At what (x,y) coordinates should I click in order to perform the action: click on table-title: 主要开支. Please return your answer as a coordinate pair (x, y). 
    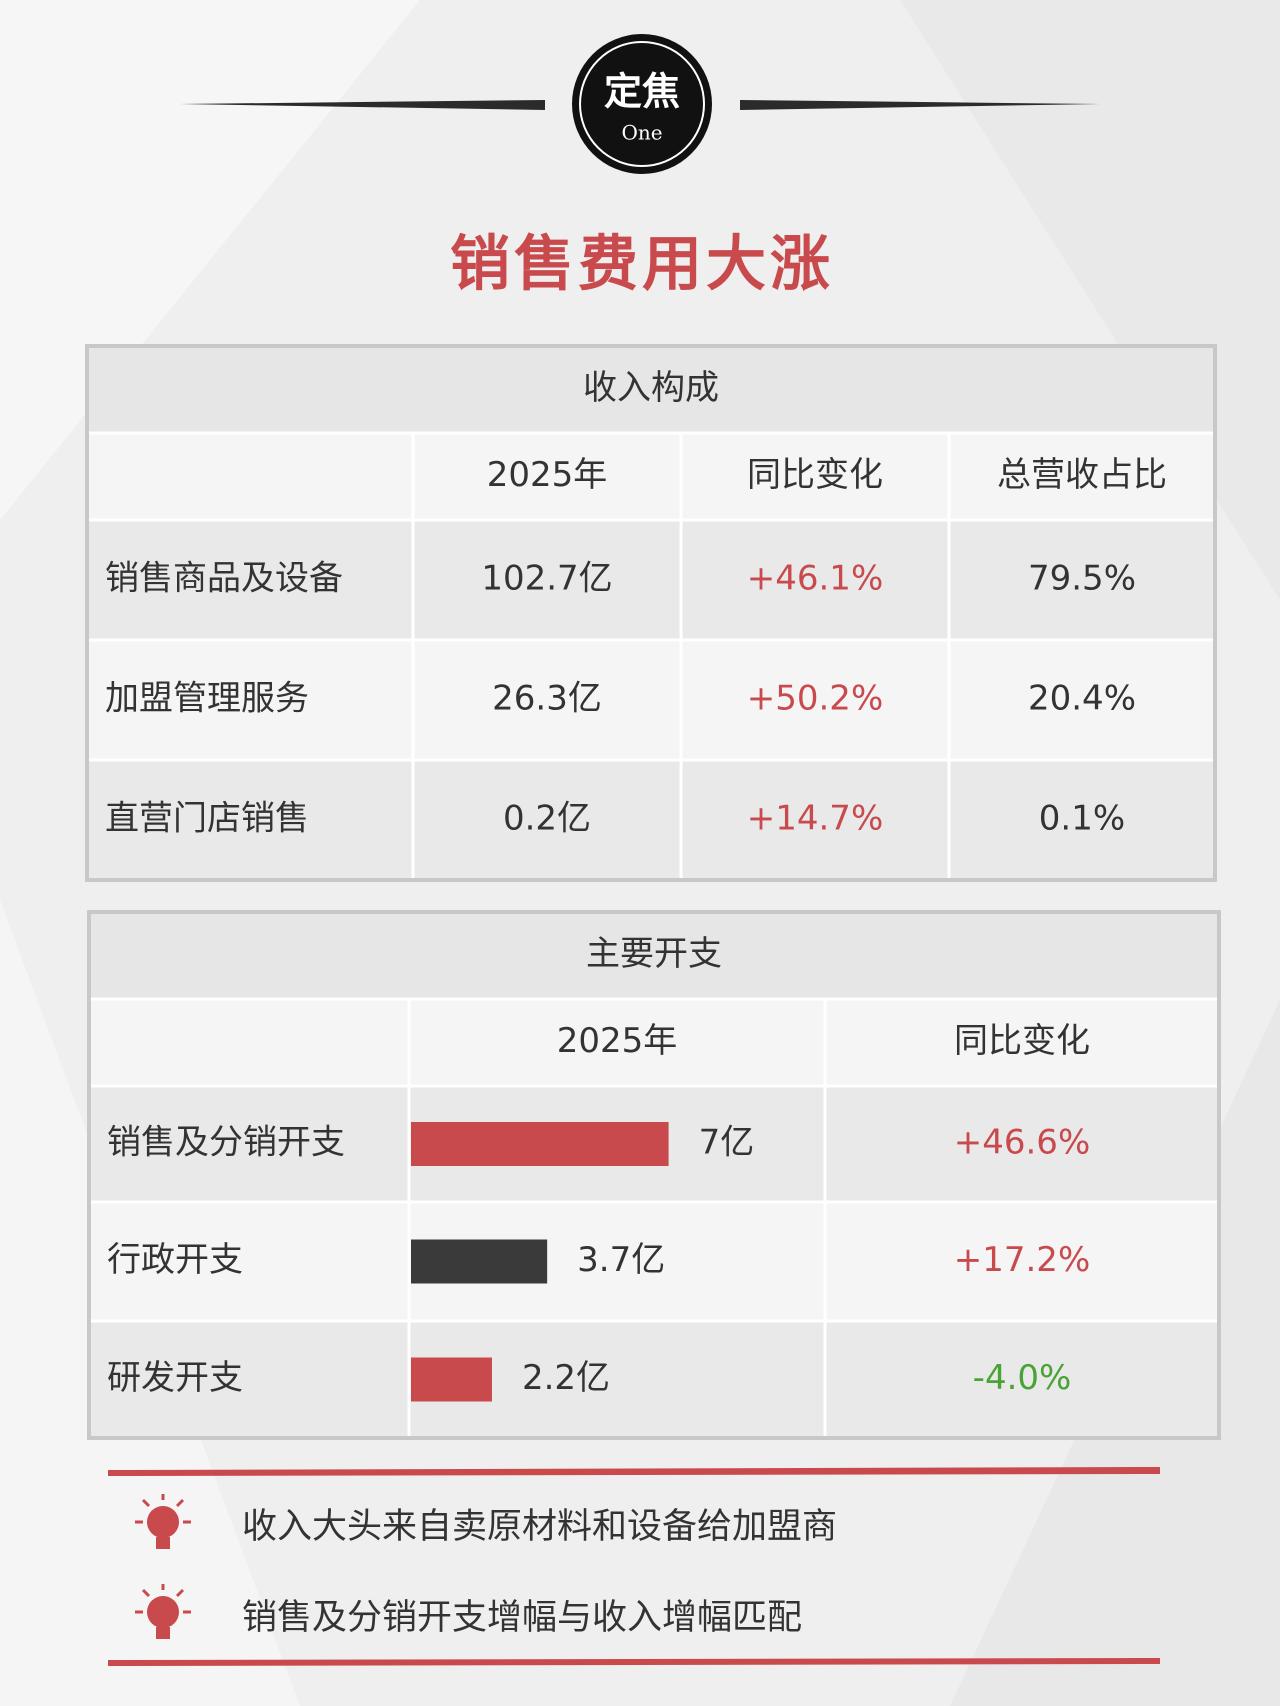
    Looking at the image, I should click on (654, 954).